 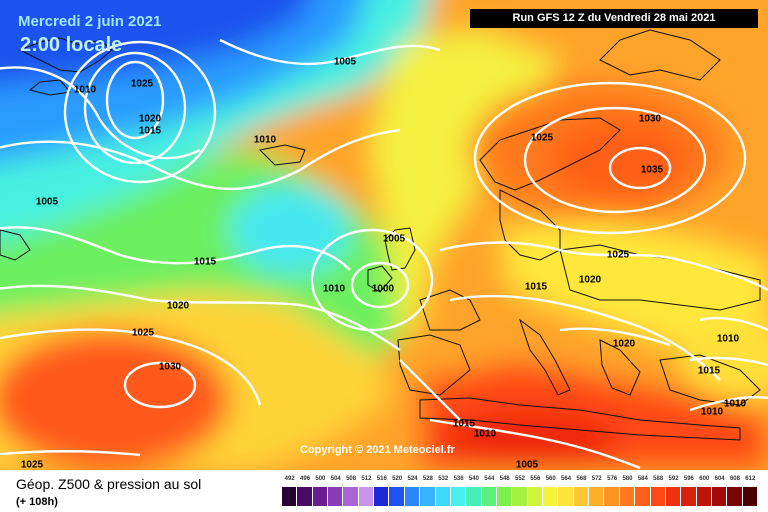 What do you see at coordinates (458, 479) in the screenshot?
I see `legend-tick-label: 536` at bounding box center [458, 479].